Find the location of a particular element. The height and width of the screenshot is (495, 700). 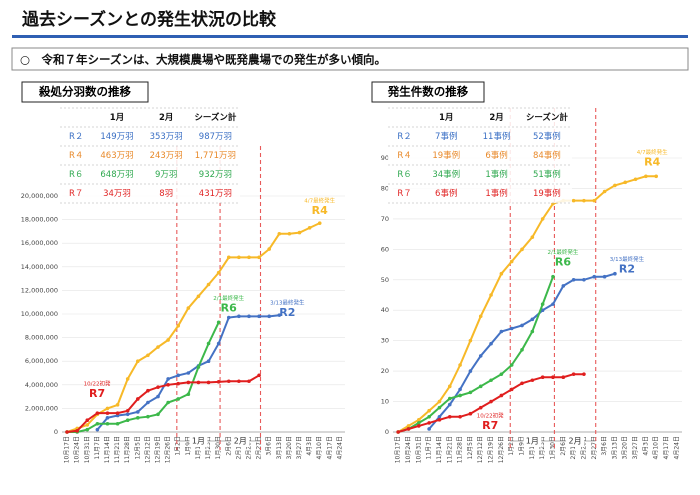

x-tick-label: 2月6日 is located at coordinates (228, 446).